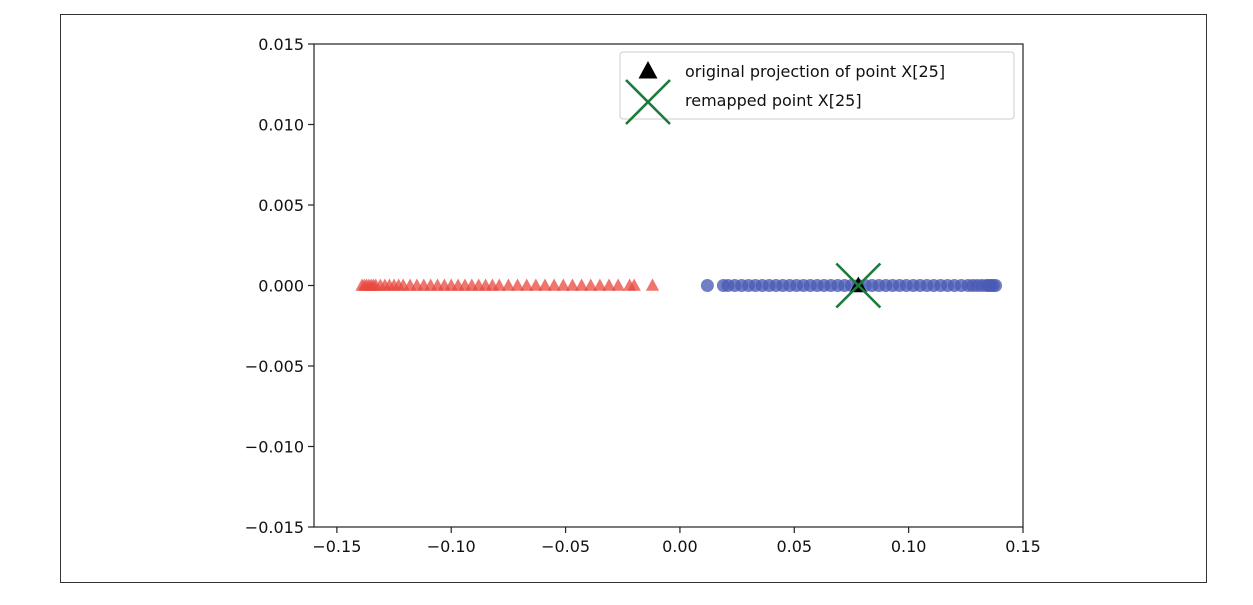 Image resolution: width=1253 pixels, height=605 pixels. Describe the element at coordinates (565, 546) in the screenshot. I see `x-tick-label: −0.05` at that location.